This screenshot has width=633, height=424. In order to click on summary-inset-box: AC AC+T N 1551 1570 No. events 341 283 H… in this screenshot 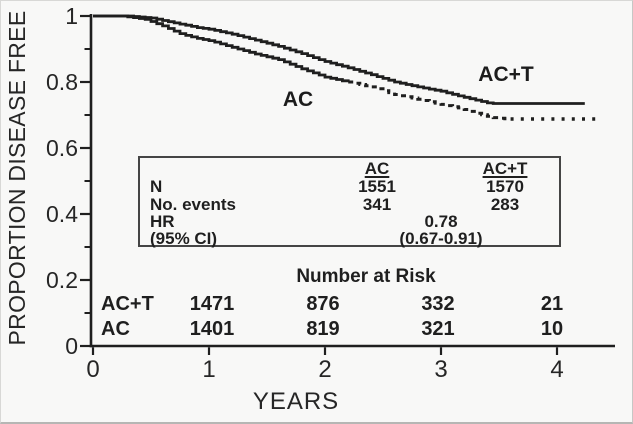, I will do `click(349, 202)`.